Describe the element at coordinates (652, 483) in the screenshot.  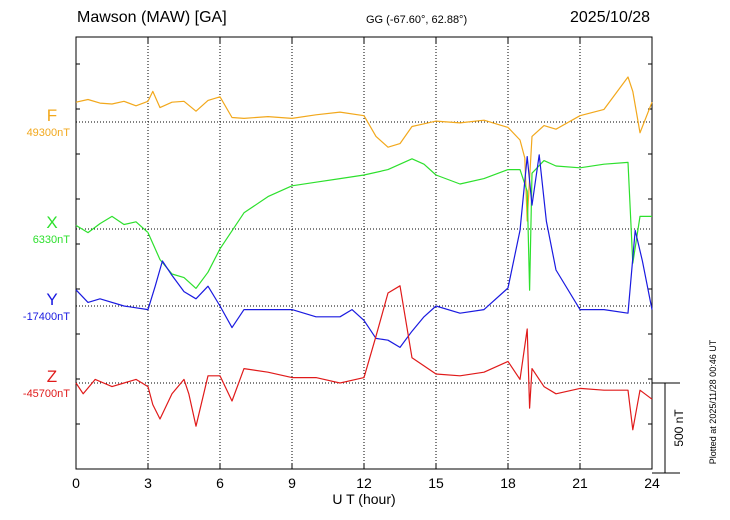
I see `x-tick-label: 24` at that location.